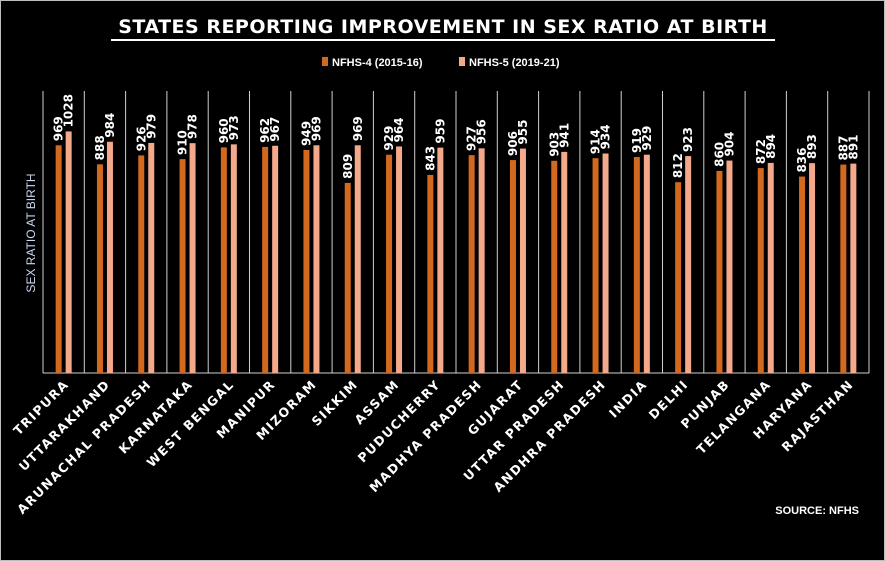 This screenshot has height=561, width=885. I want to click on data-label: 888, so click(100, 147).